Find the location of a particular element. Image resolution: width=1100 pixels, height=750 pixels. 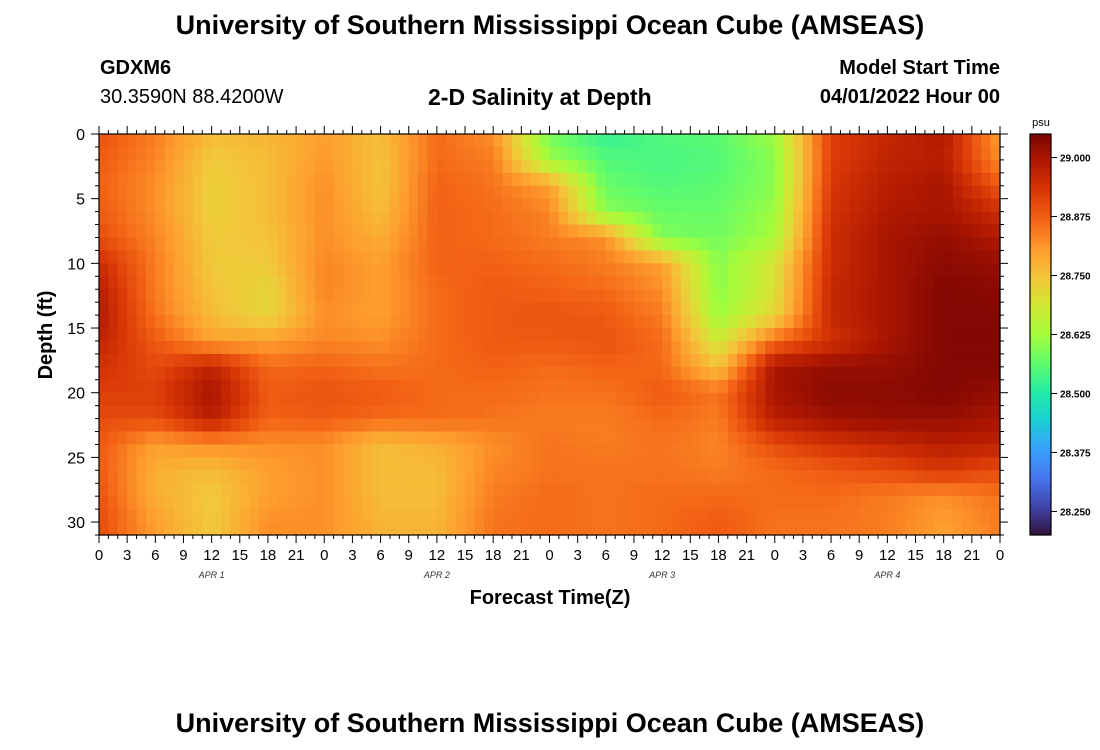

x-tick-label: 12 is located at coordinates (662, 555).